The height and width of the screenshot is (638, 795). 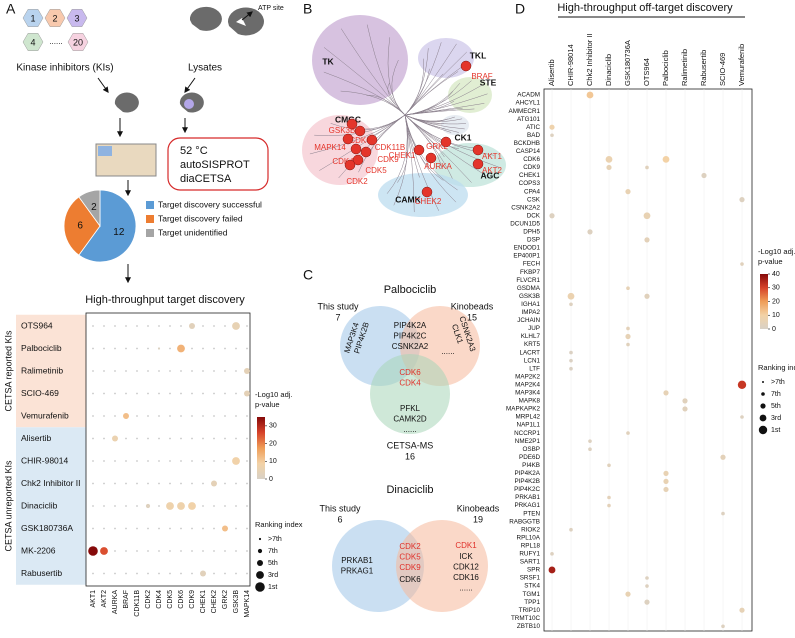 I want to click on kinase-group-label: CAMK, so click(x=408, y=199).